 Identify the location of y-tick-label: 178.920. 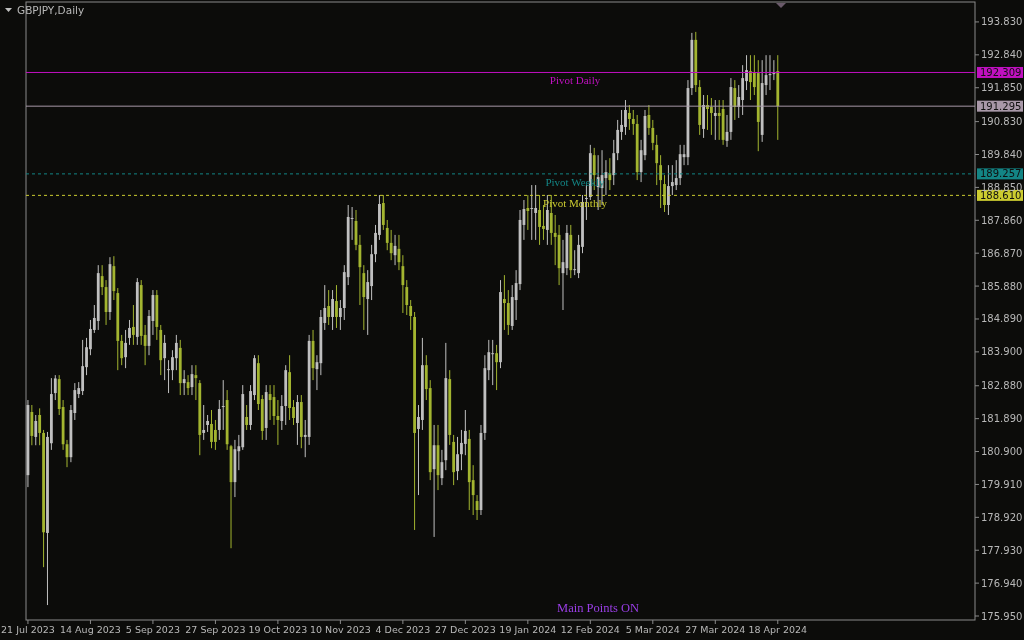
(1002, 517).